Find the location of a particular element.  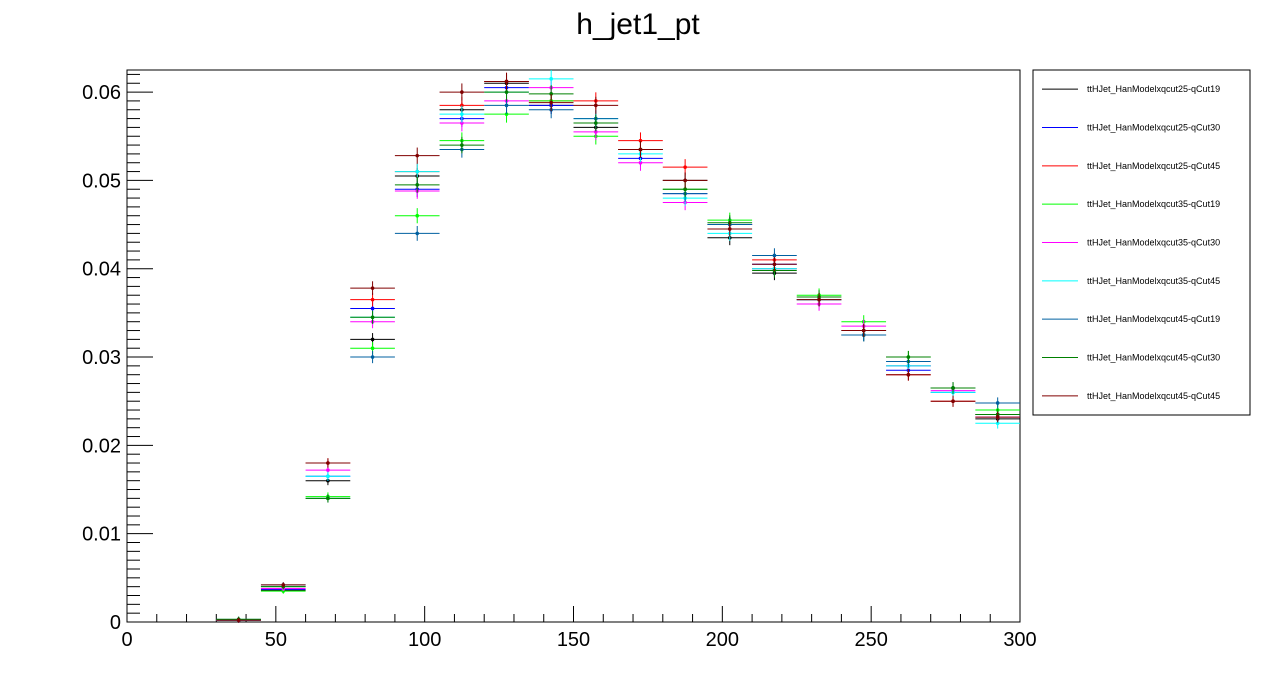

x-tick-label: 100 is located at coordinates (424, 640).